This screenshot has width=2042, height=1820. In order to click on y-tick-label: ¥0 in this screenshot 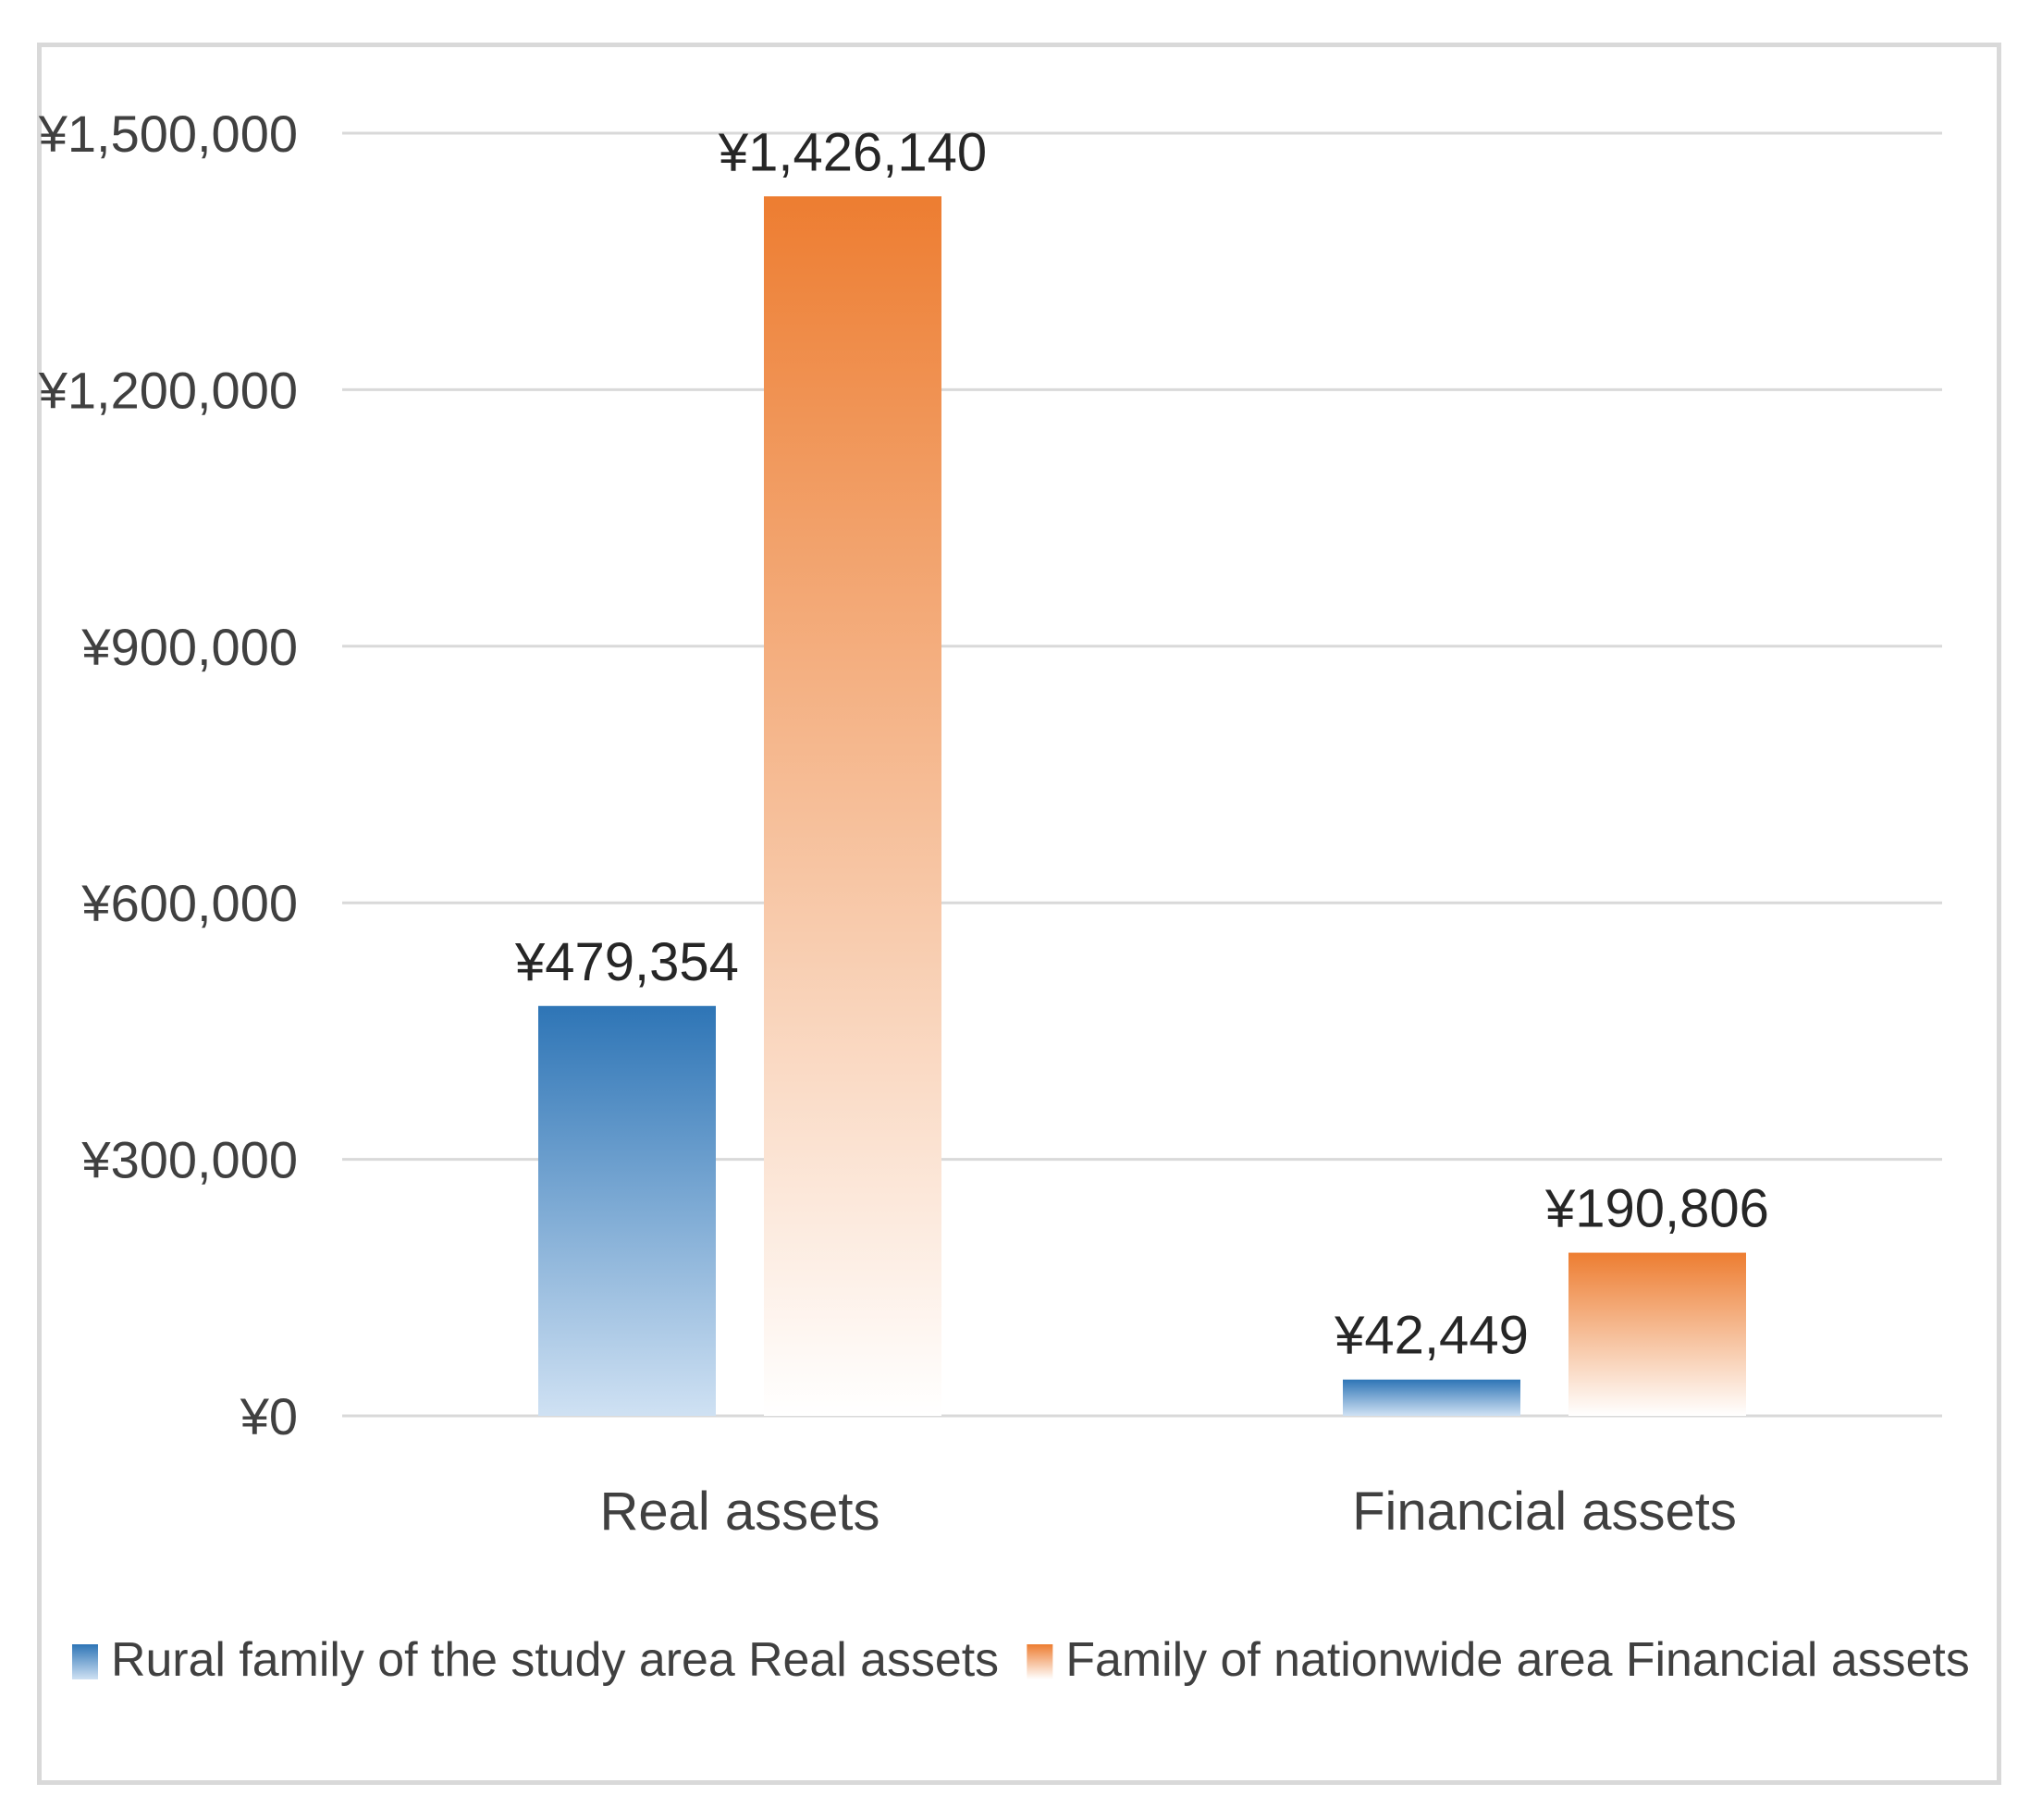, I will do `click(269, 1416)`.